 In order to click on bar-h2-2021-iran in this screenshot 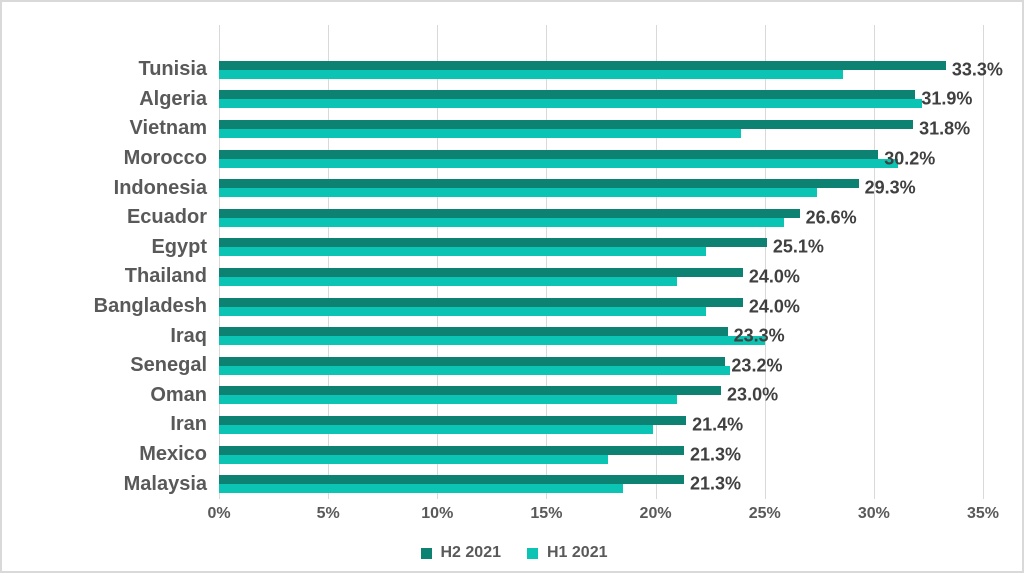, I will do `click(453, 420)`.